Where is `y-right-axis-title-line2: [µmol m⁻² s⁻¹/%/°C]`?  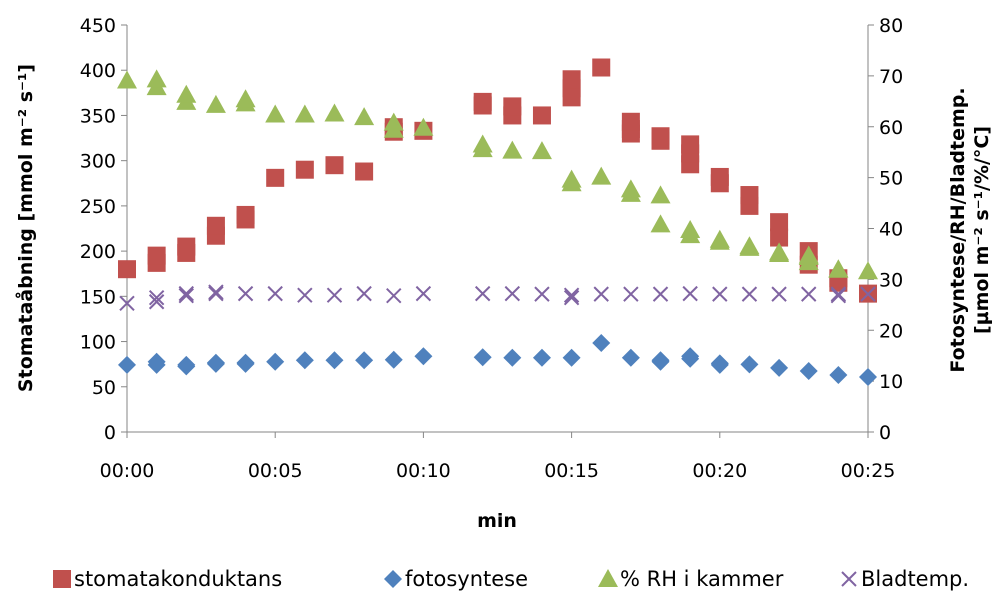 y-right-axis-title-line2: [µmol m⁻² s⁻¹/%/°C] is located at coordinates (982, 230).